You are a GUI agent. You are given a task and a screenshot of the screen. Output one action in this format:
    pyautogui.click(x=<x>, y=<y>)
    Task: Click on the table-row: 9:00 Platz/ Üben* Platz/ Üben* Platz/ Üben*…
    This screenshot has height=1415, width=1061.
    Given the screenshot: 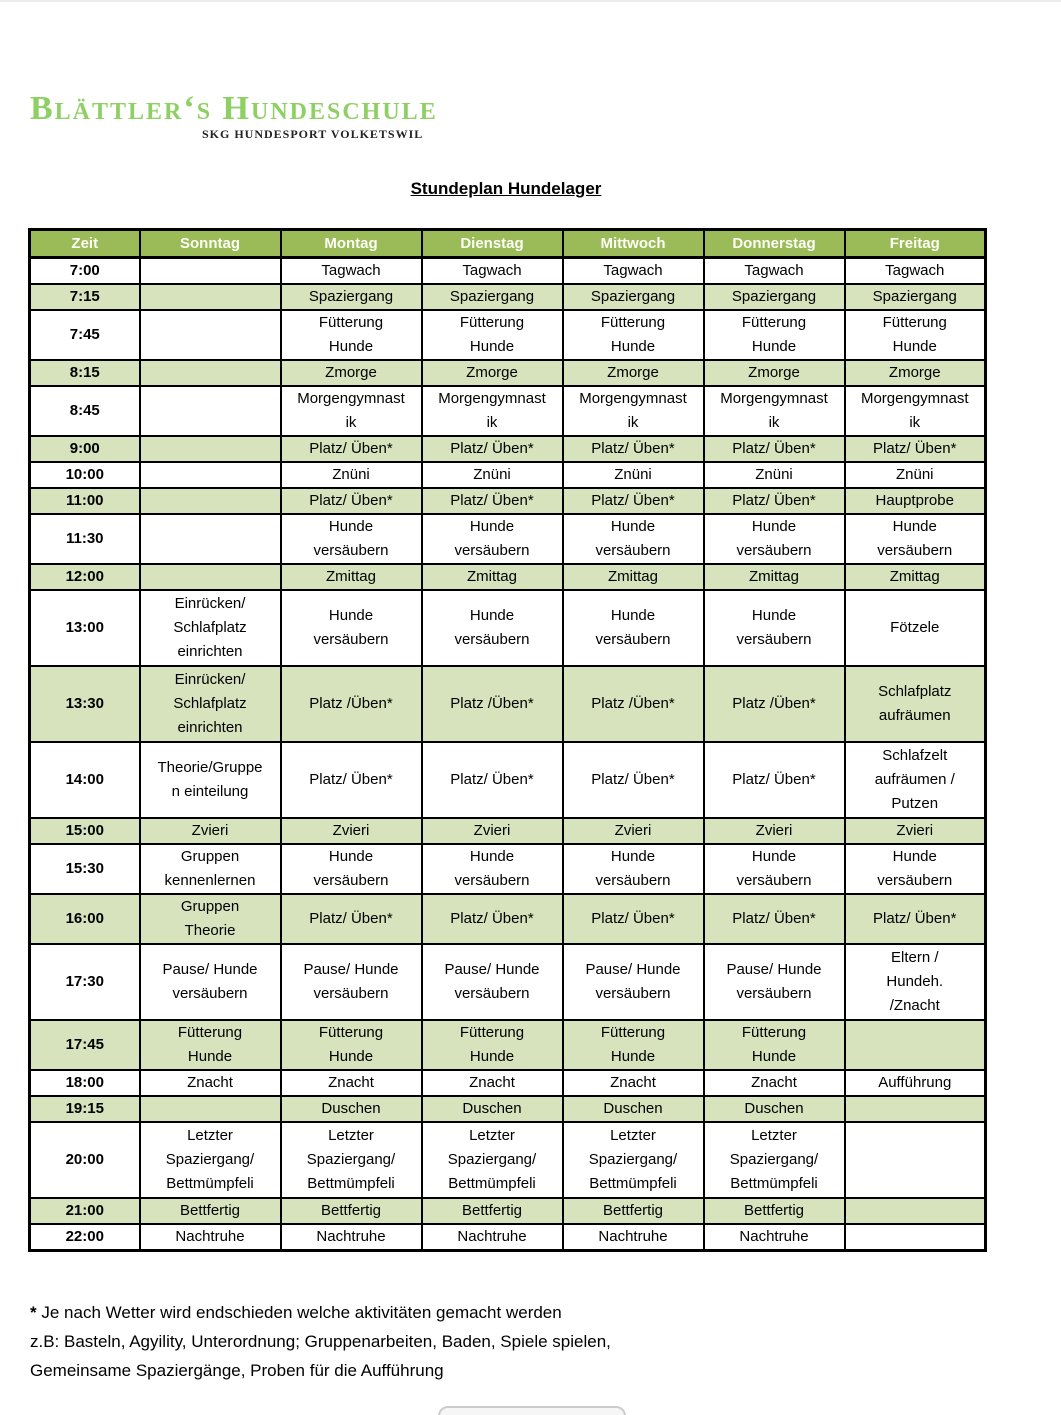 What is the action you would take?
    pyautogui.click(x=507, y=449)
    